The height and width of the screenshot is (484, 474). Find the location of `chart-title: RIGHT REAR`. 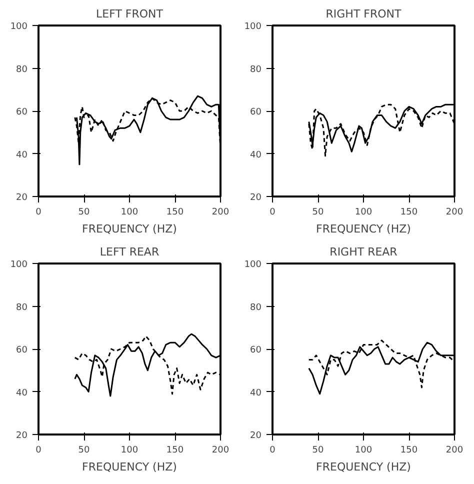

chart-title: RIGHT REAR is located at coordinates (364, 252).